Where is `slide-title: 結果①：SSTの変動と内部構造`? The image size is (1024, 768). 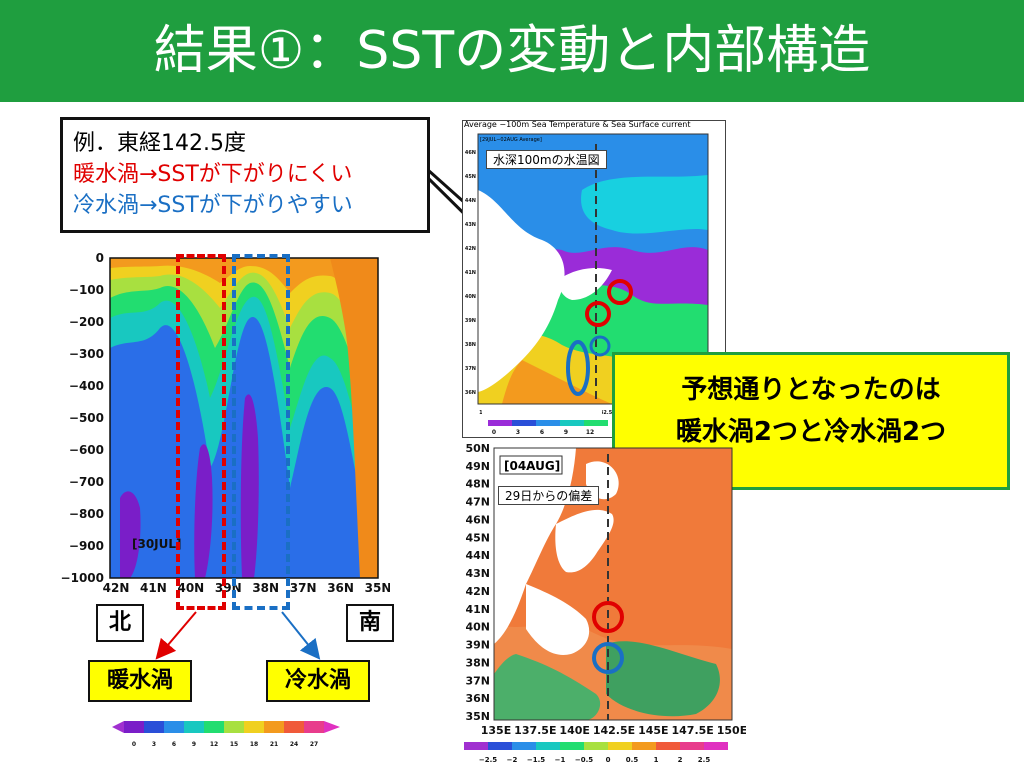 slide-title: 結果①：SSTの変動と内部構造 is located at coordinates (512, 51).